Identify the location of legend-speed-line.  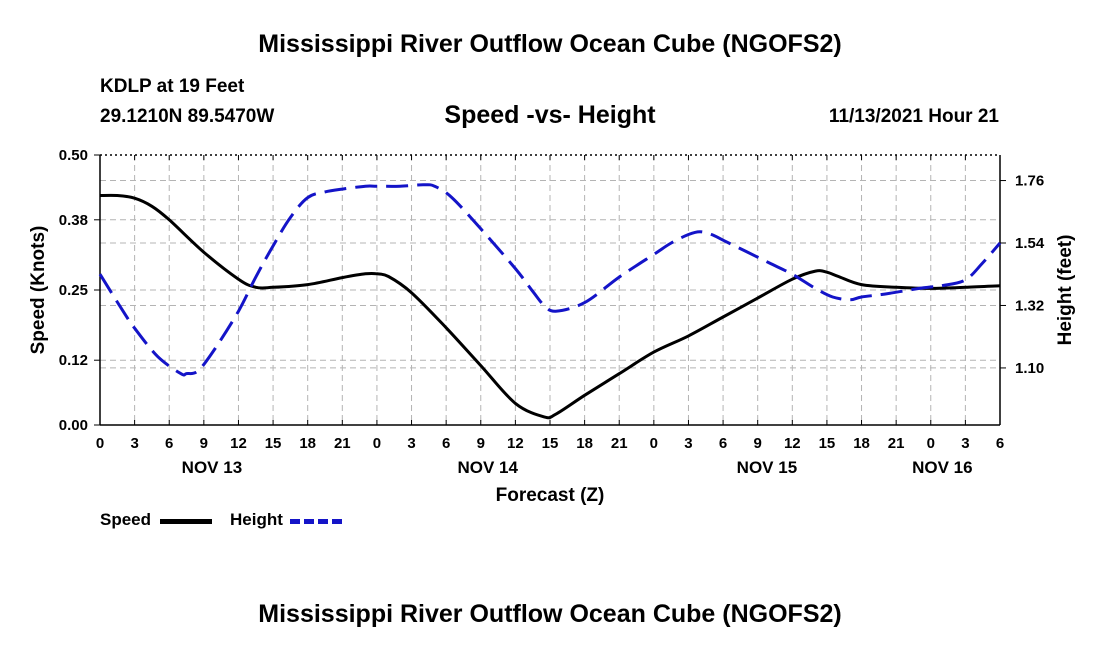
(186, 521).